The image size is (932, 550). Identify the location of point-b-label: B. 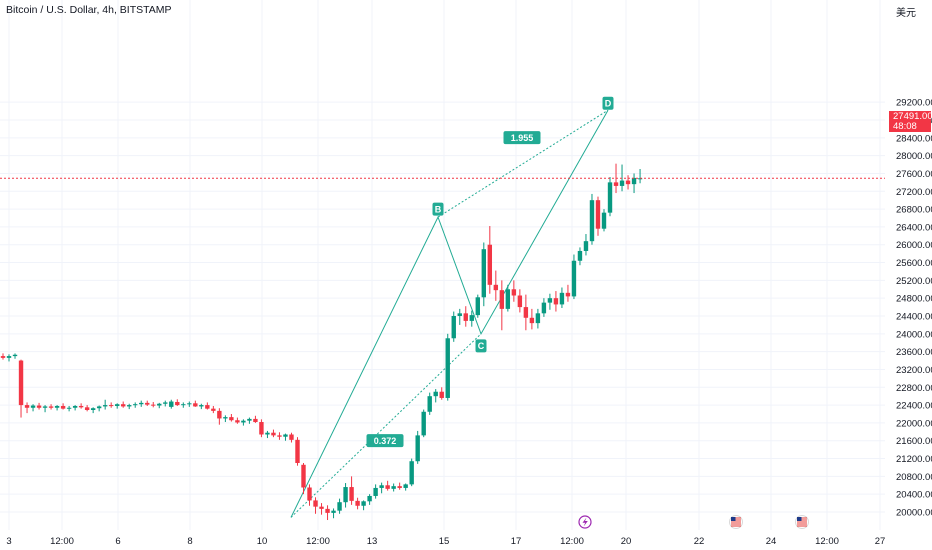
(438, 209).